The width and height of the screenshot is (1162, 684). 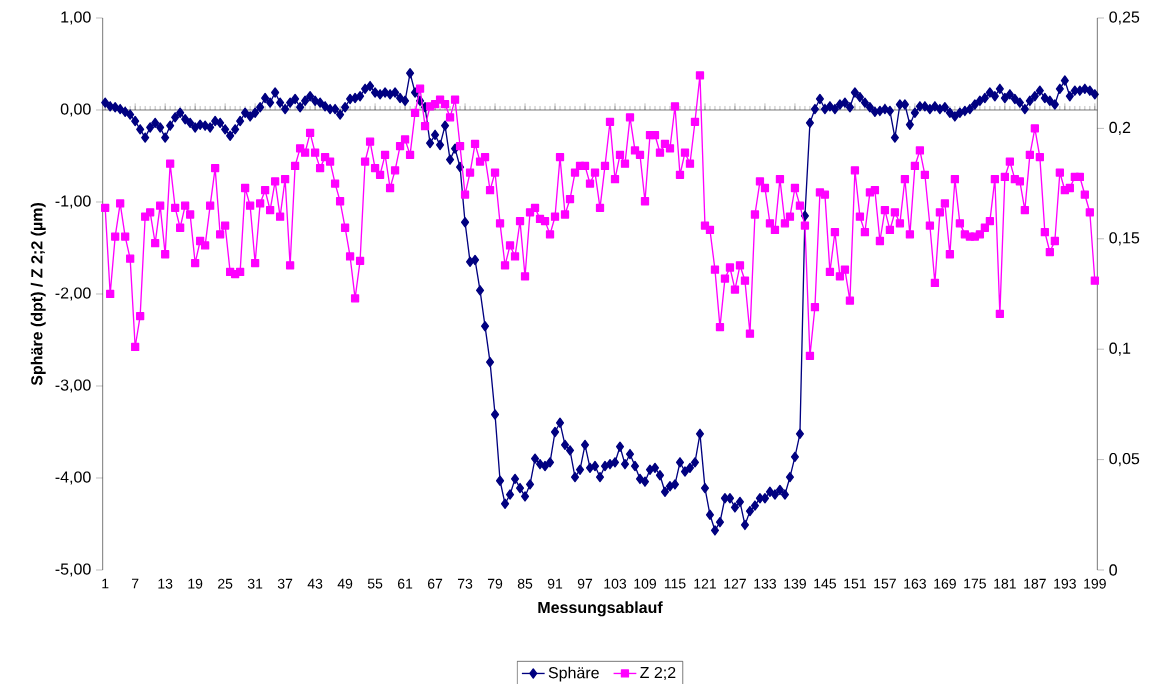 I want to click on x-tick-label: 133, so click(x=765, y=583).